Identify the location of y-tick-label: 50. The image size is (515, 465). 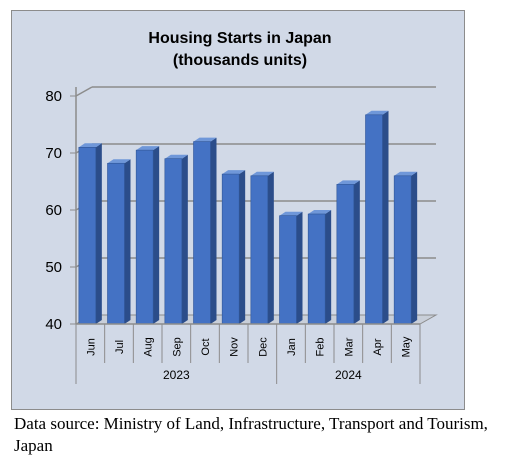
(53, 267).